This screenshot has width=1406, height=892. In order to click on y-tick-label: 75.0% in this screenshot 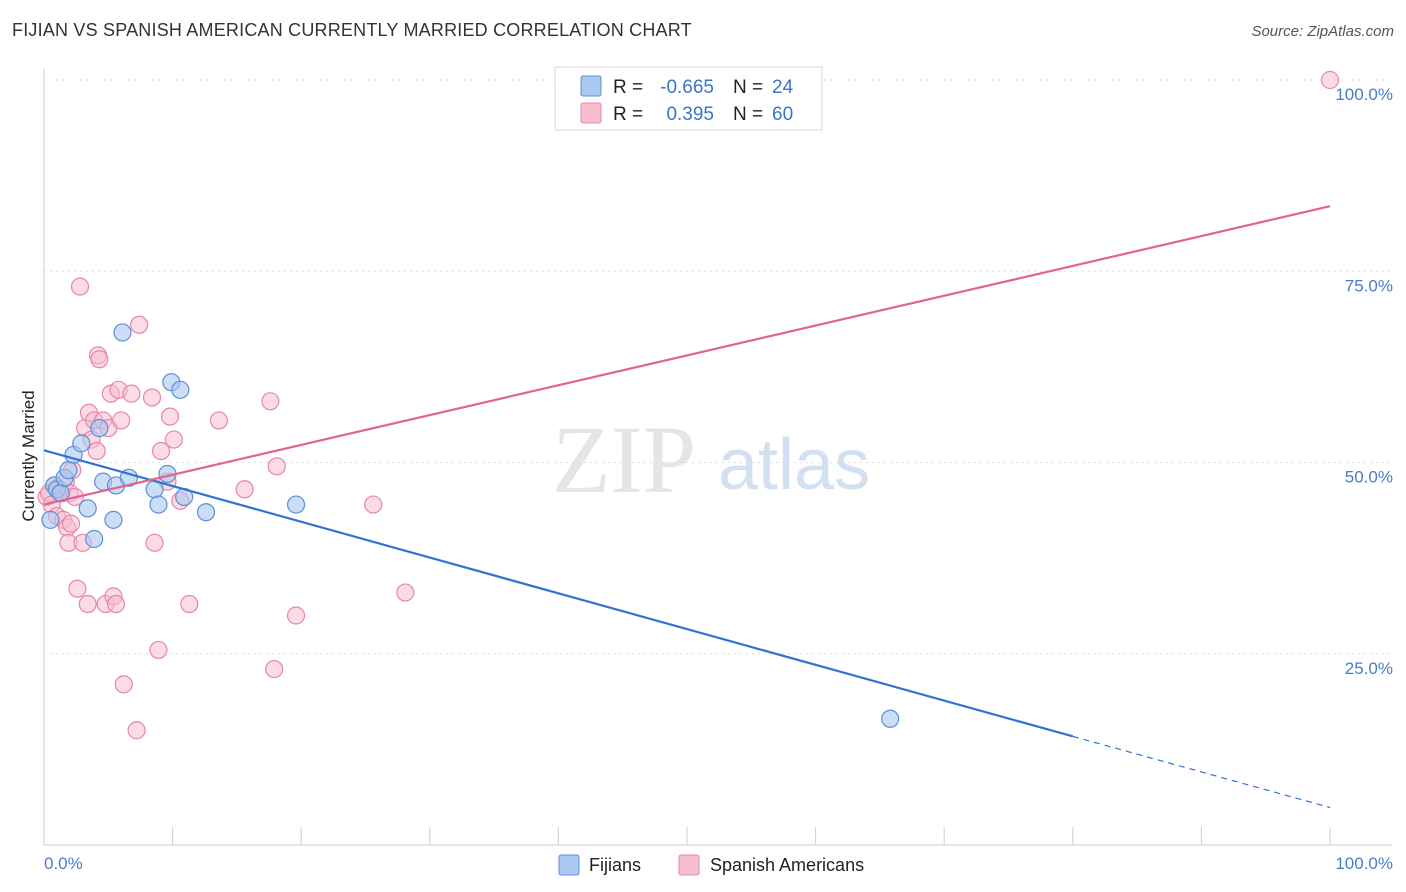, I will do `click(1369, 285)`.